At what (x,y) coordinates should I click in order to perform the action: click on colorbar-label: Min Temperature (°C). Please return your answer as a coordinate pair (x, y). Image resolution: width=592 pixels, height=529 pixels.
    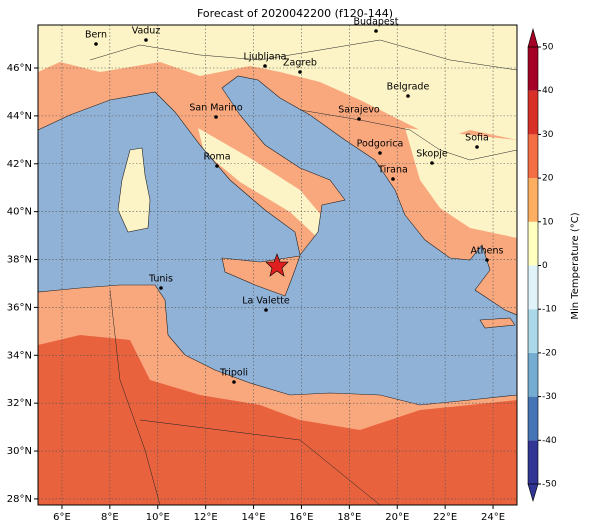
    Looking at the image, I should click on (575, 265).